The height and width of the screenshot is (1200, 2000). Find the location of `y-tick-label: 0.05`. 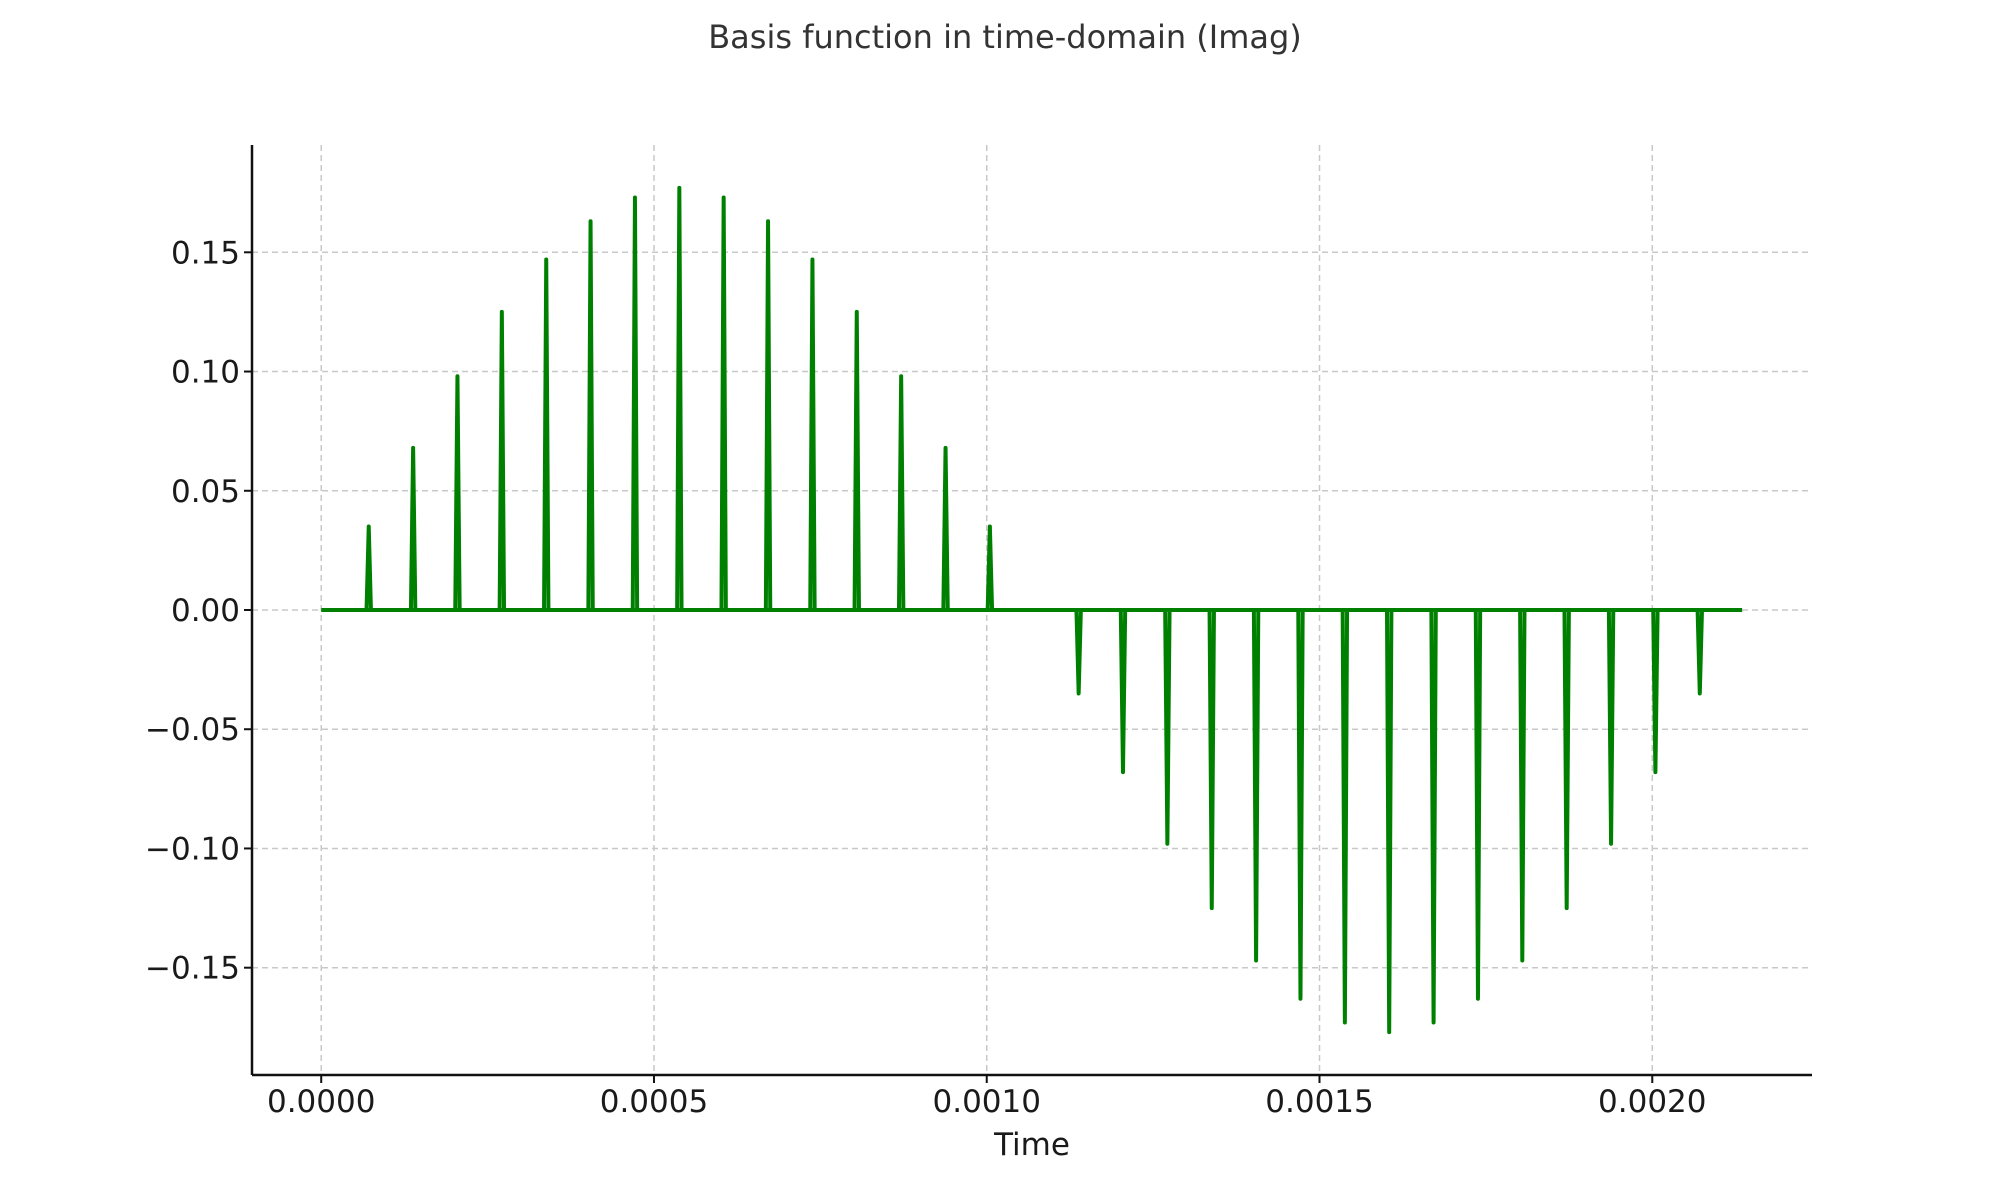

y-tick-label: 0.05 is located at coordinates (205, 492).